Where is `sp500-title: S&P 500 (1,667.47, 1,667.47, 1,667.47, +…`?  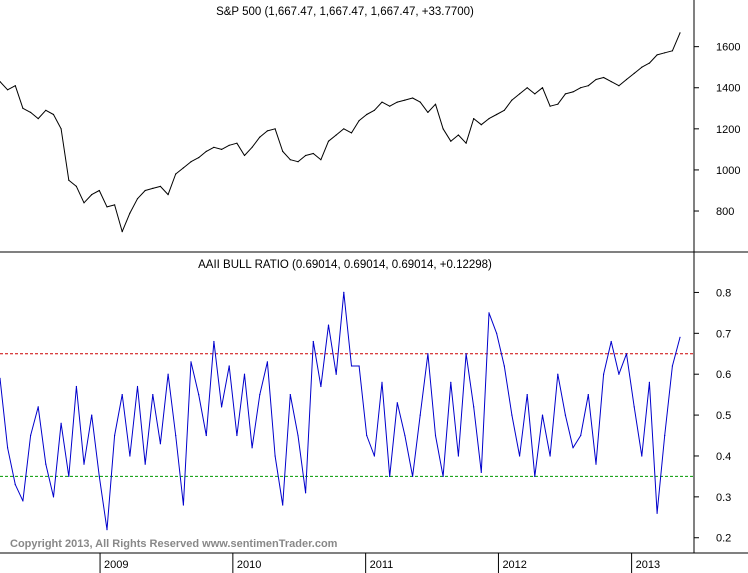 sp500-title: S&P 500 (1,667.47, 1,667.47, 1,667.47, +… is located at coordinates (345, 12).